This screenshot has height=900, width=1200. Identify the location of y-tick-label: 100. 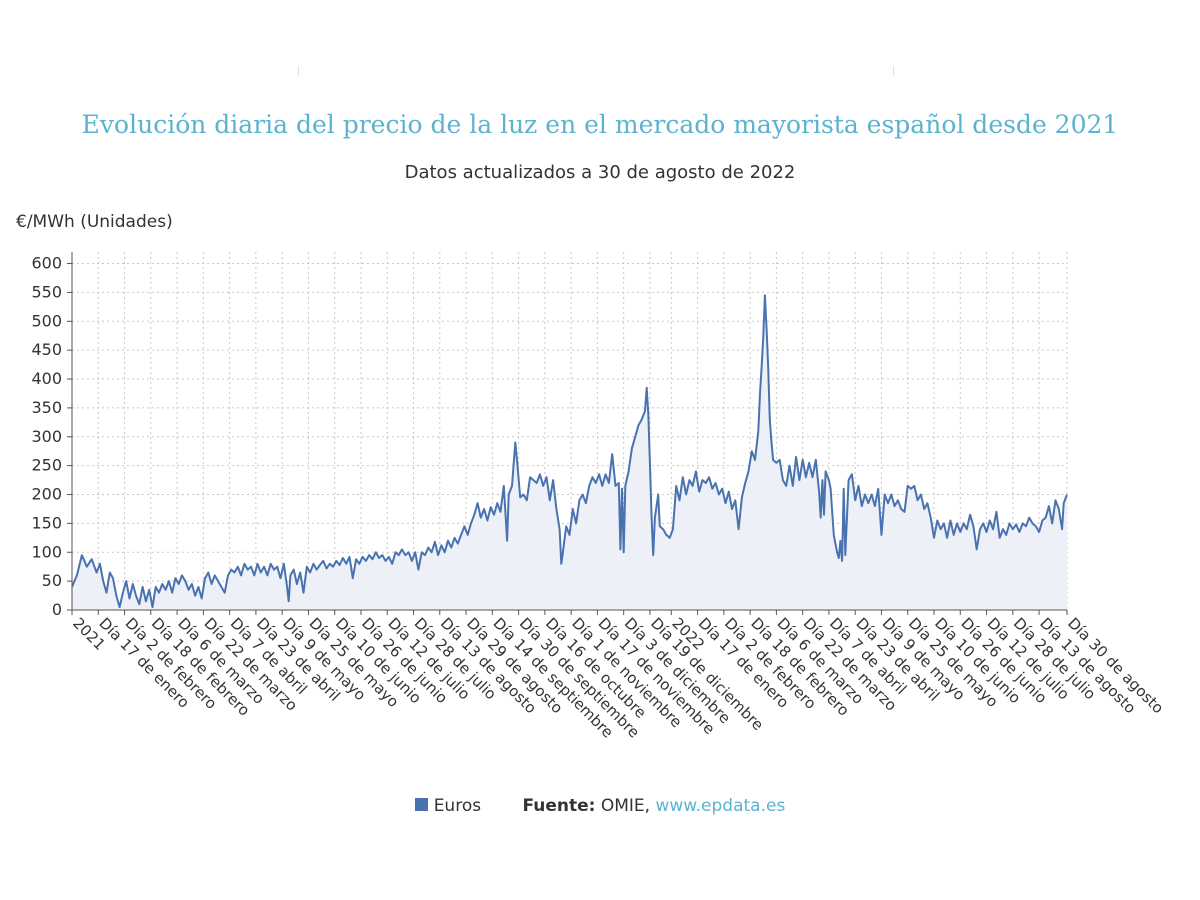
(46, 551).